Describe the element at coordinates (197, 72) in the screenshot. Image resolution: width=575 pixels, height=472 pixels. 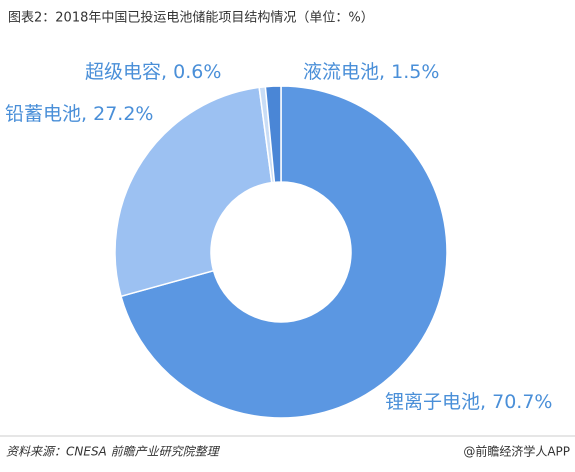
I see `value-label: 0.6%` at that location.